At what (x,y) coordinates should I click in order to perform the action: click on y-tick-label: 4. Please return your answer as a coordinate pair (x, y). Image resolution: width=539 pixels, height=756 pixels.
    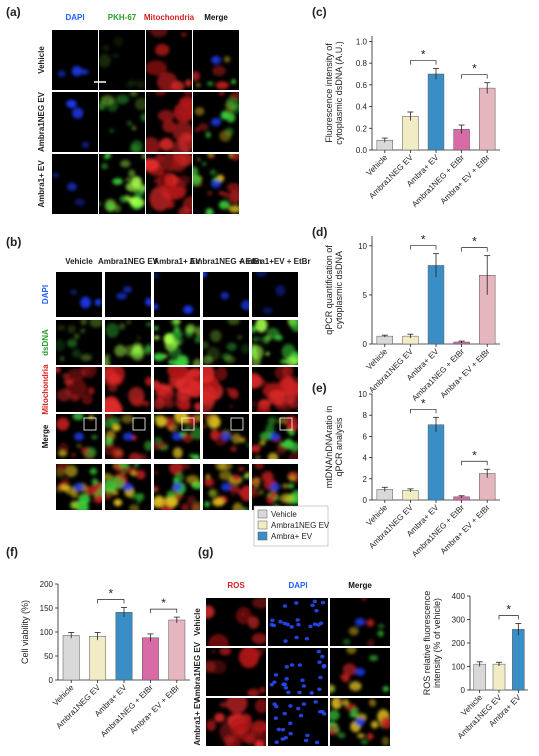
    Looking at the image, I should click on (365, 458).